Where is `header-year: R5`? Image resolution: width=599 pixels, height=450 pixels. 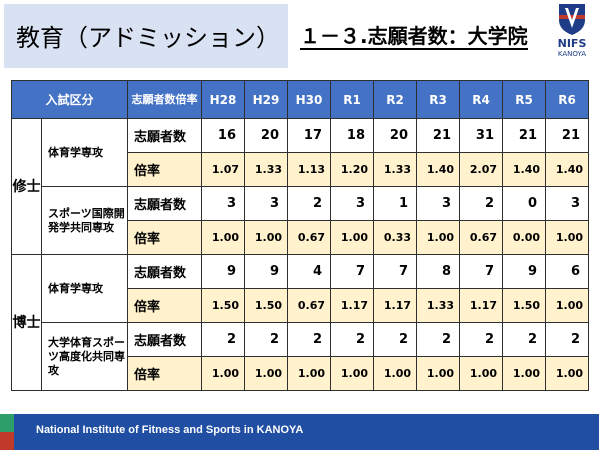 header-year: R5 is located at coordinates (524, 99).